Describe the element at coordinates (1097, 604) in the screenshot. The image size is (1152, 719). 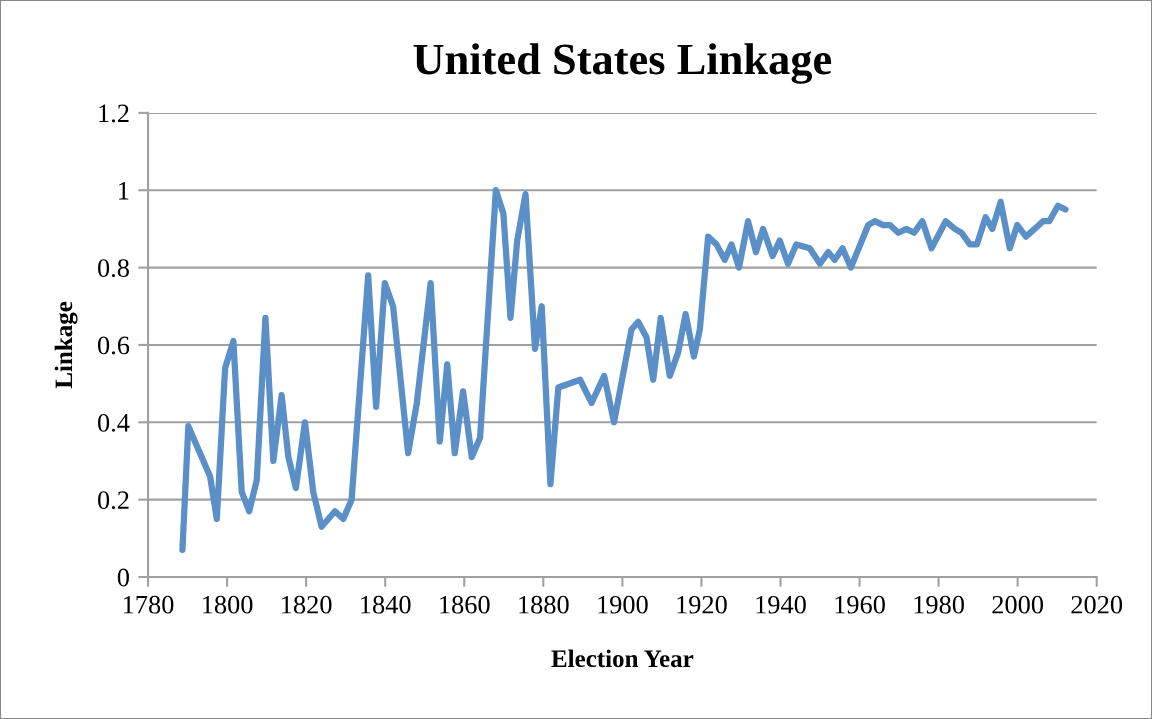
I see `x-tick-label: 2020` at that location.